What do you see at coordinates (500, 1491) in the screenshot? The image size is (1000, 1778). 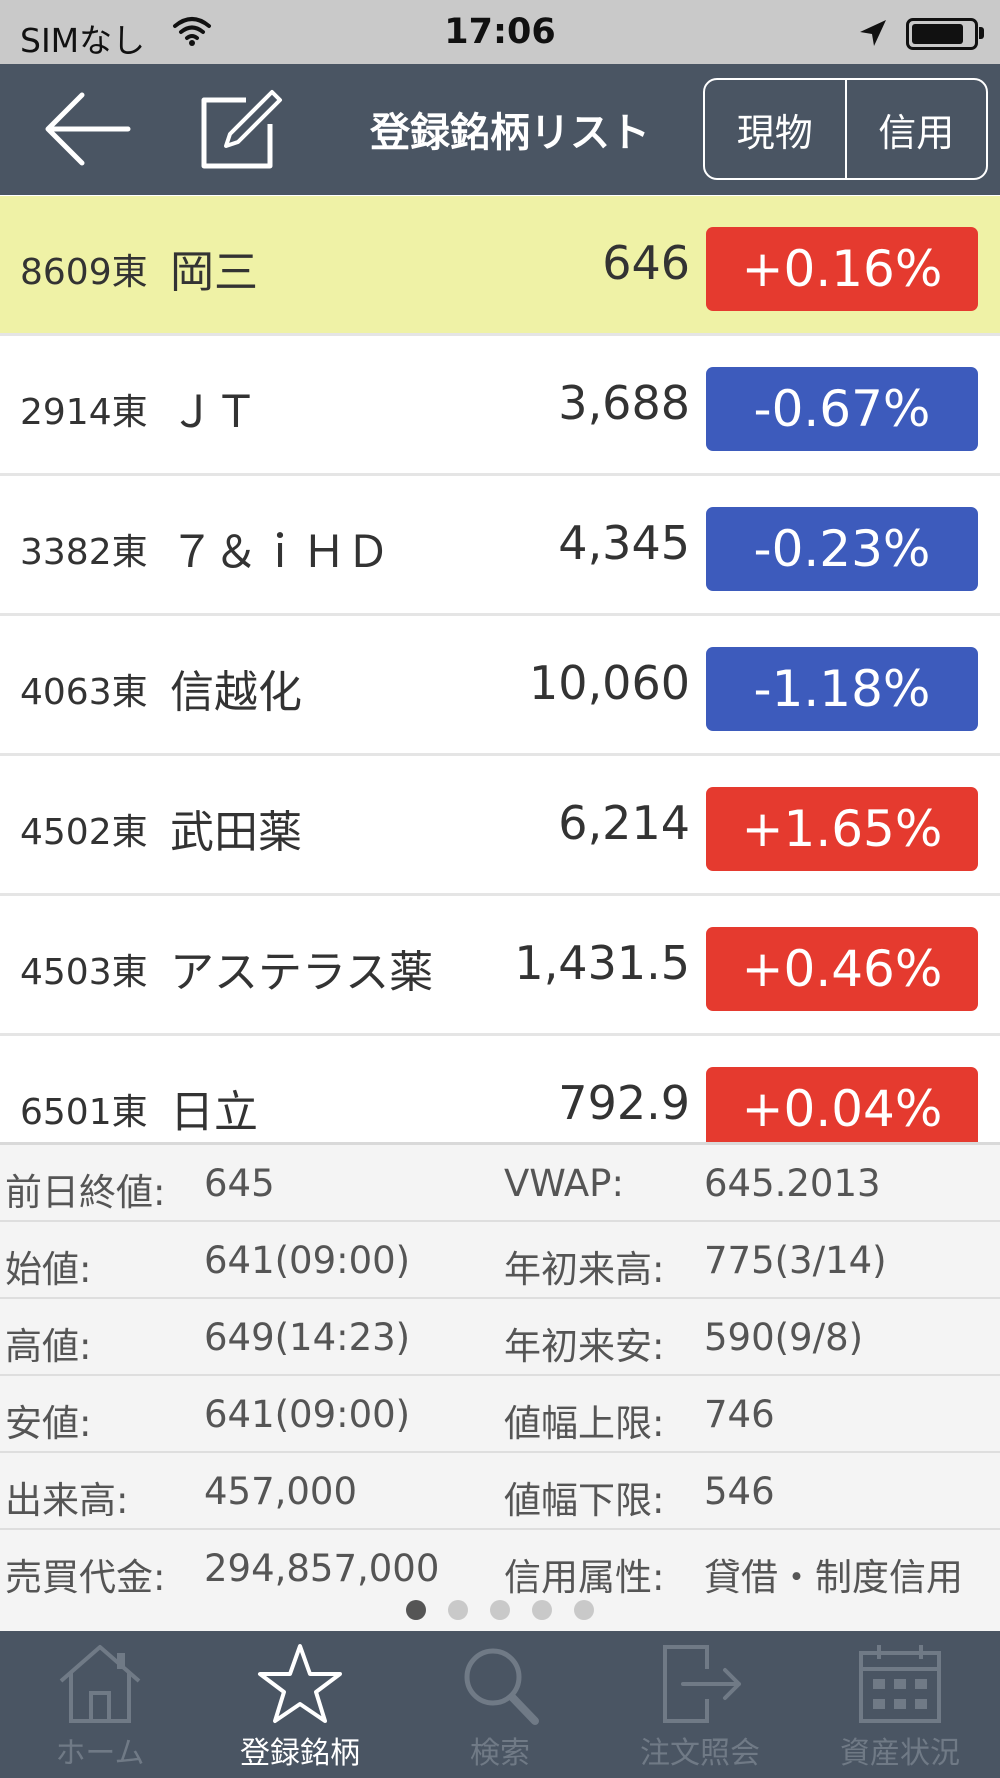 I see `detail-row: 出来高: 457,000 値幅下限: 546` at bounding box center [500, 1491].